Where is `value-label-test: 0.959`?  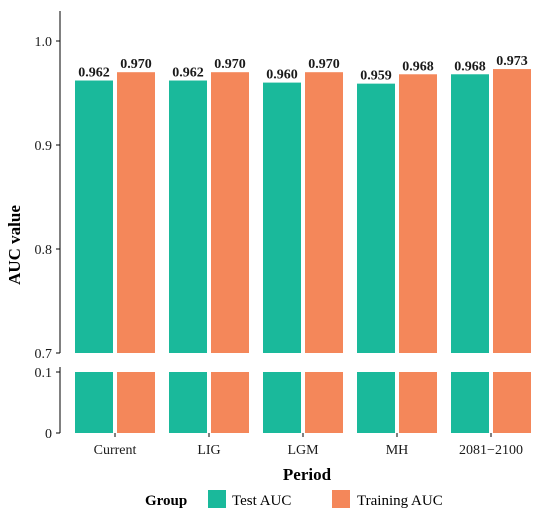
value-label-test: 0.959 is located at coordinates (376, 76).